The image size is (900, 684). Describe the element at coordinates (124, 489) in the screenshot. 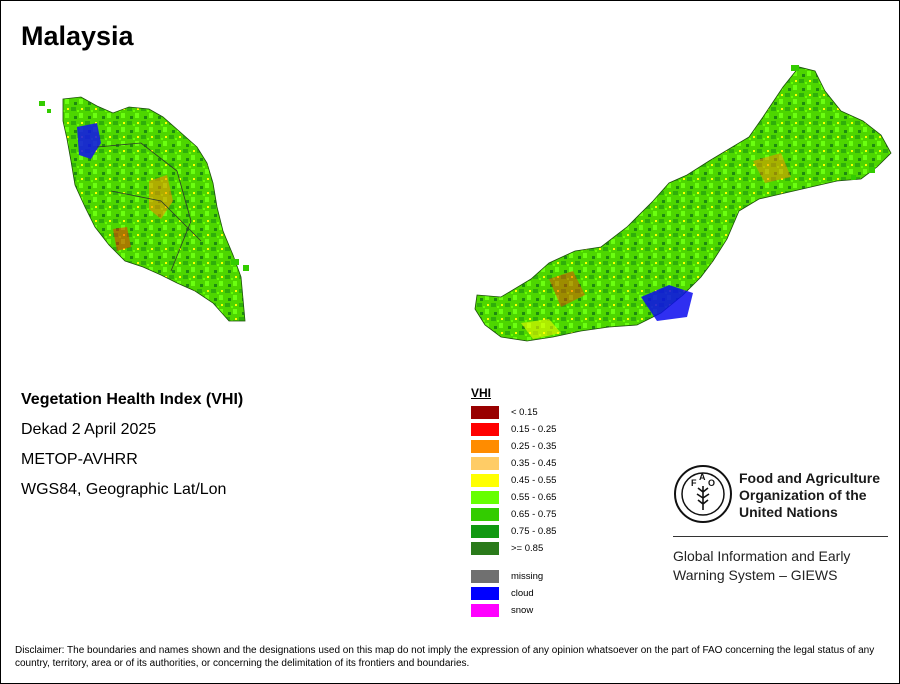

I see `projection-label: WGS84, Geographic Lat/Lon` at that location.